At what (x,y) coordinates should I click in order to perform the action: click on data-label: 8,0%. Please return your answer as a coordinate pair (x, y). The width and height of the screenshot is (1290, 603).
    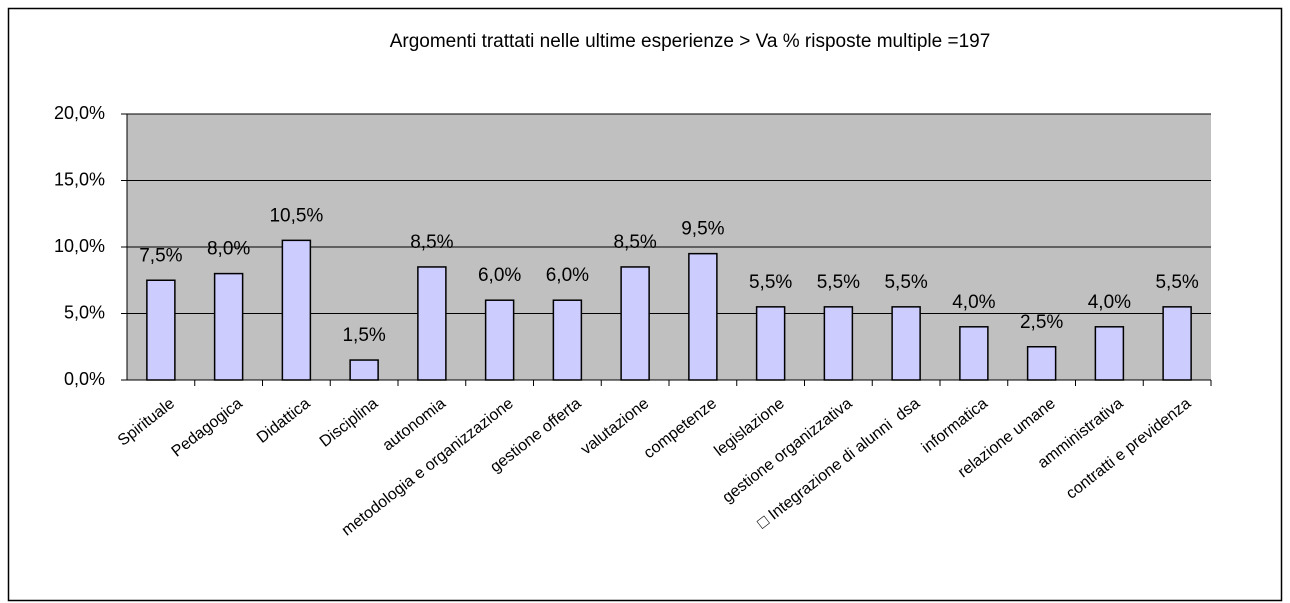
    Looking at the image, I should click on (228, 249).